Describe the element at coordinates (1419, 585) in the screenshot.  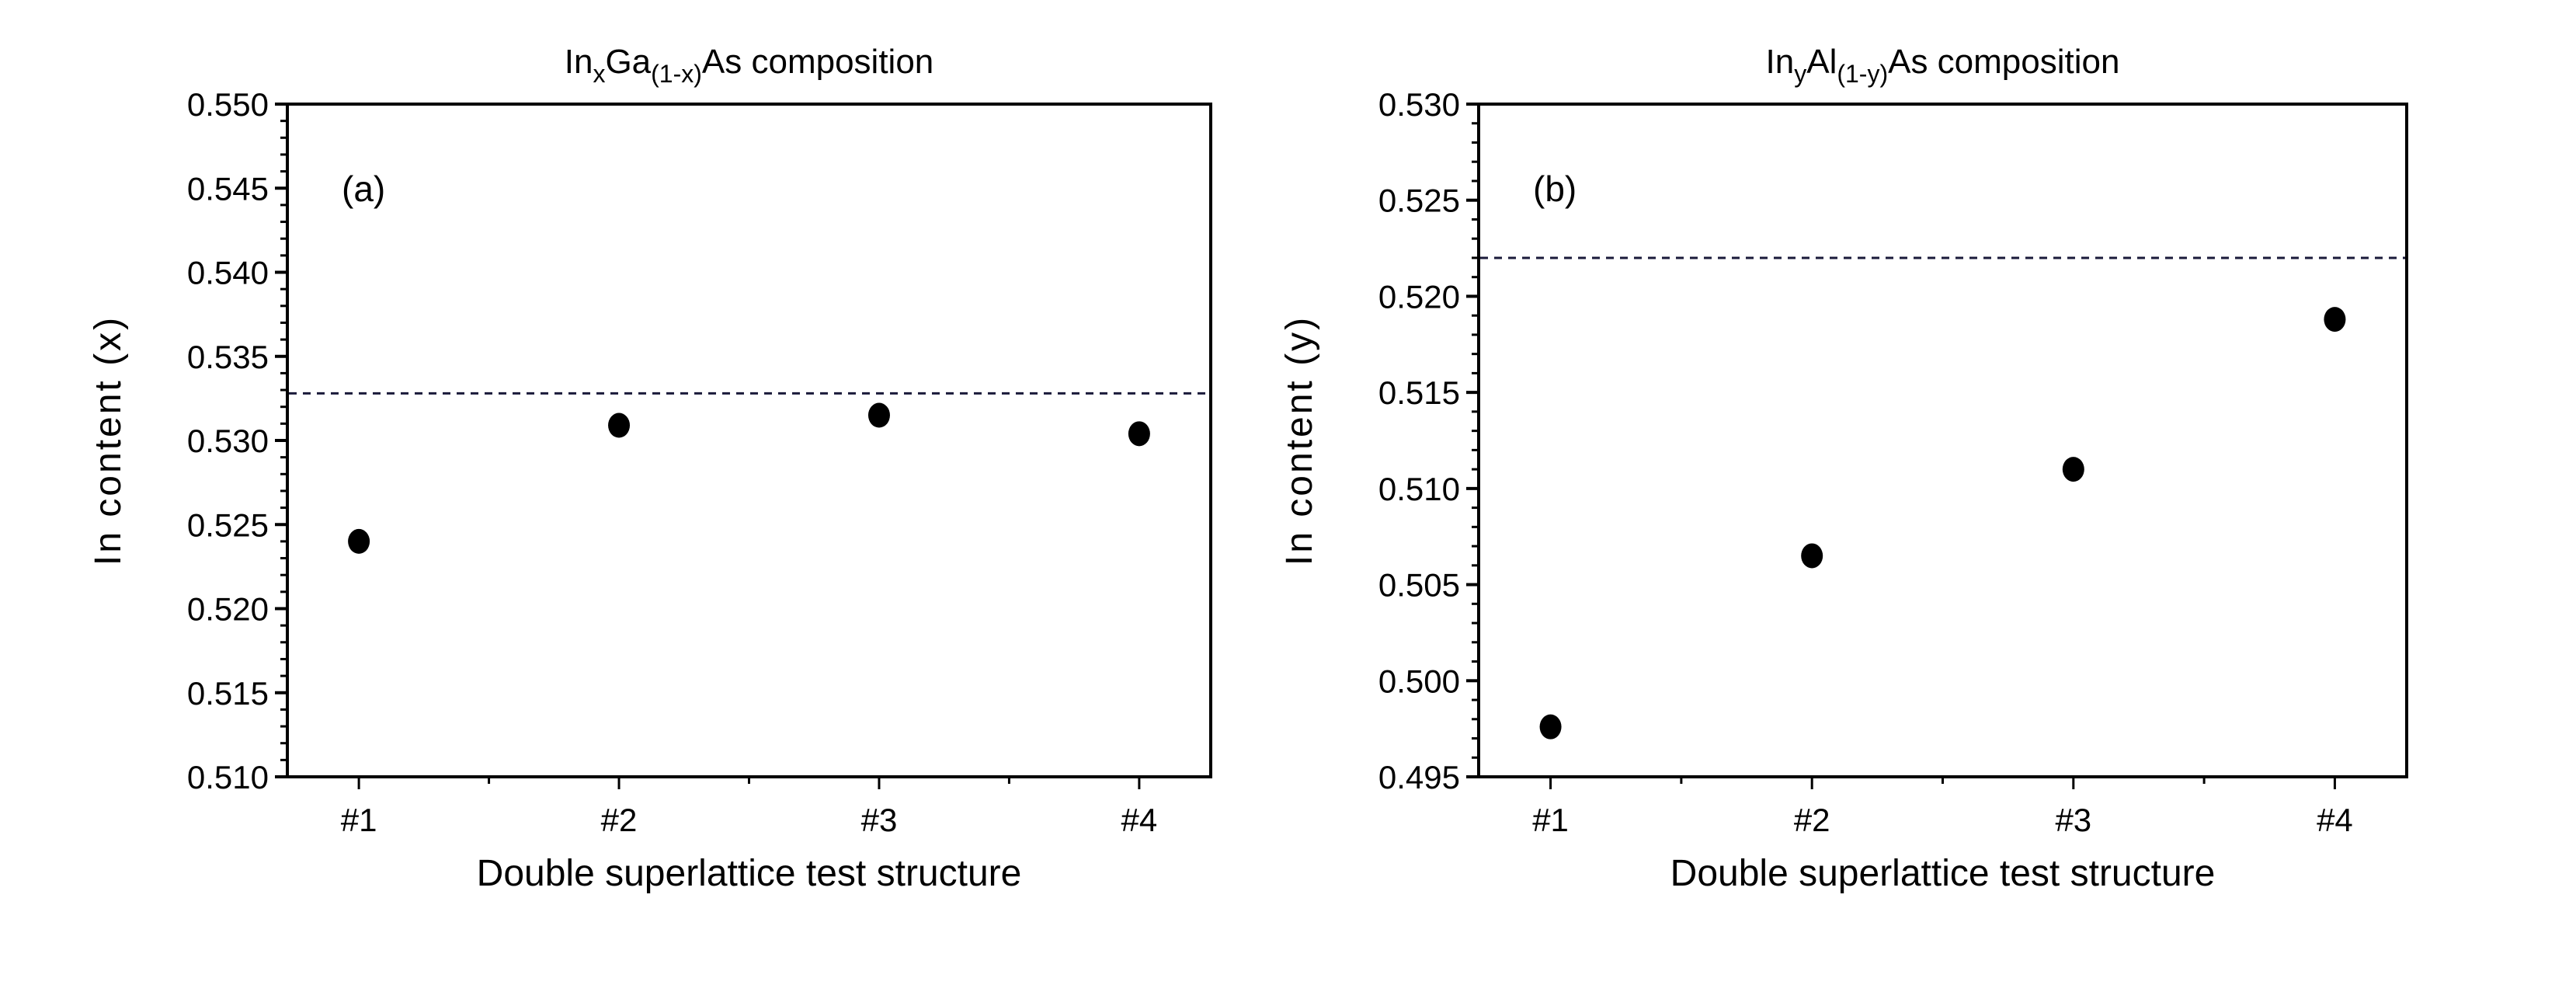
I see `y-tick-label: 0.505` at that location.